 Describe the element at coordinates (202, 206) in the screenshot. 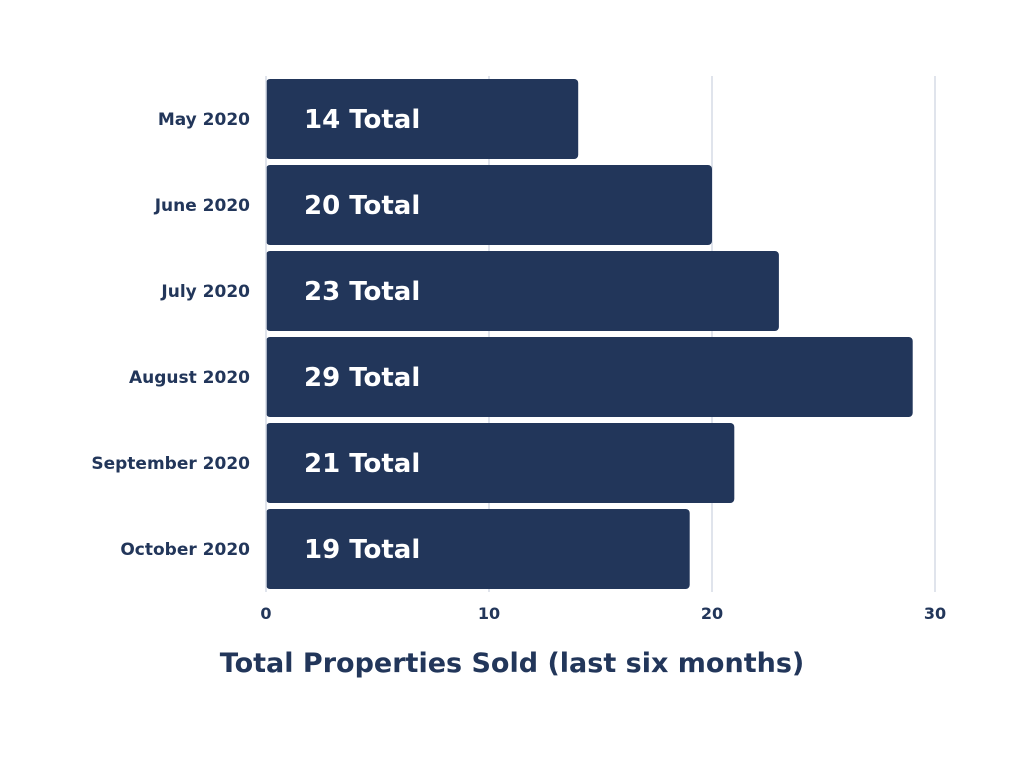

I see `category-label-1: June 2020` at that location.